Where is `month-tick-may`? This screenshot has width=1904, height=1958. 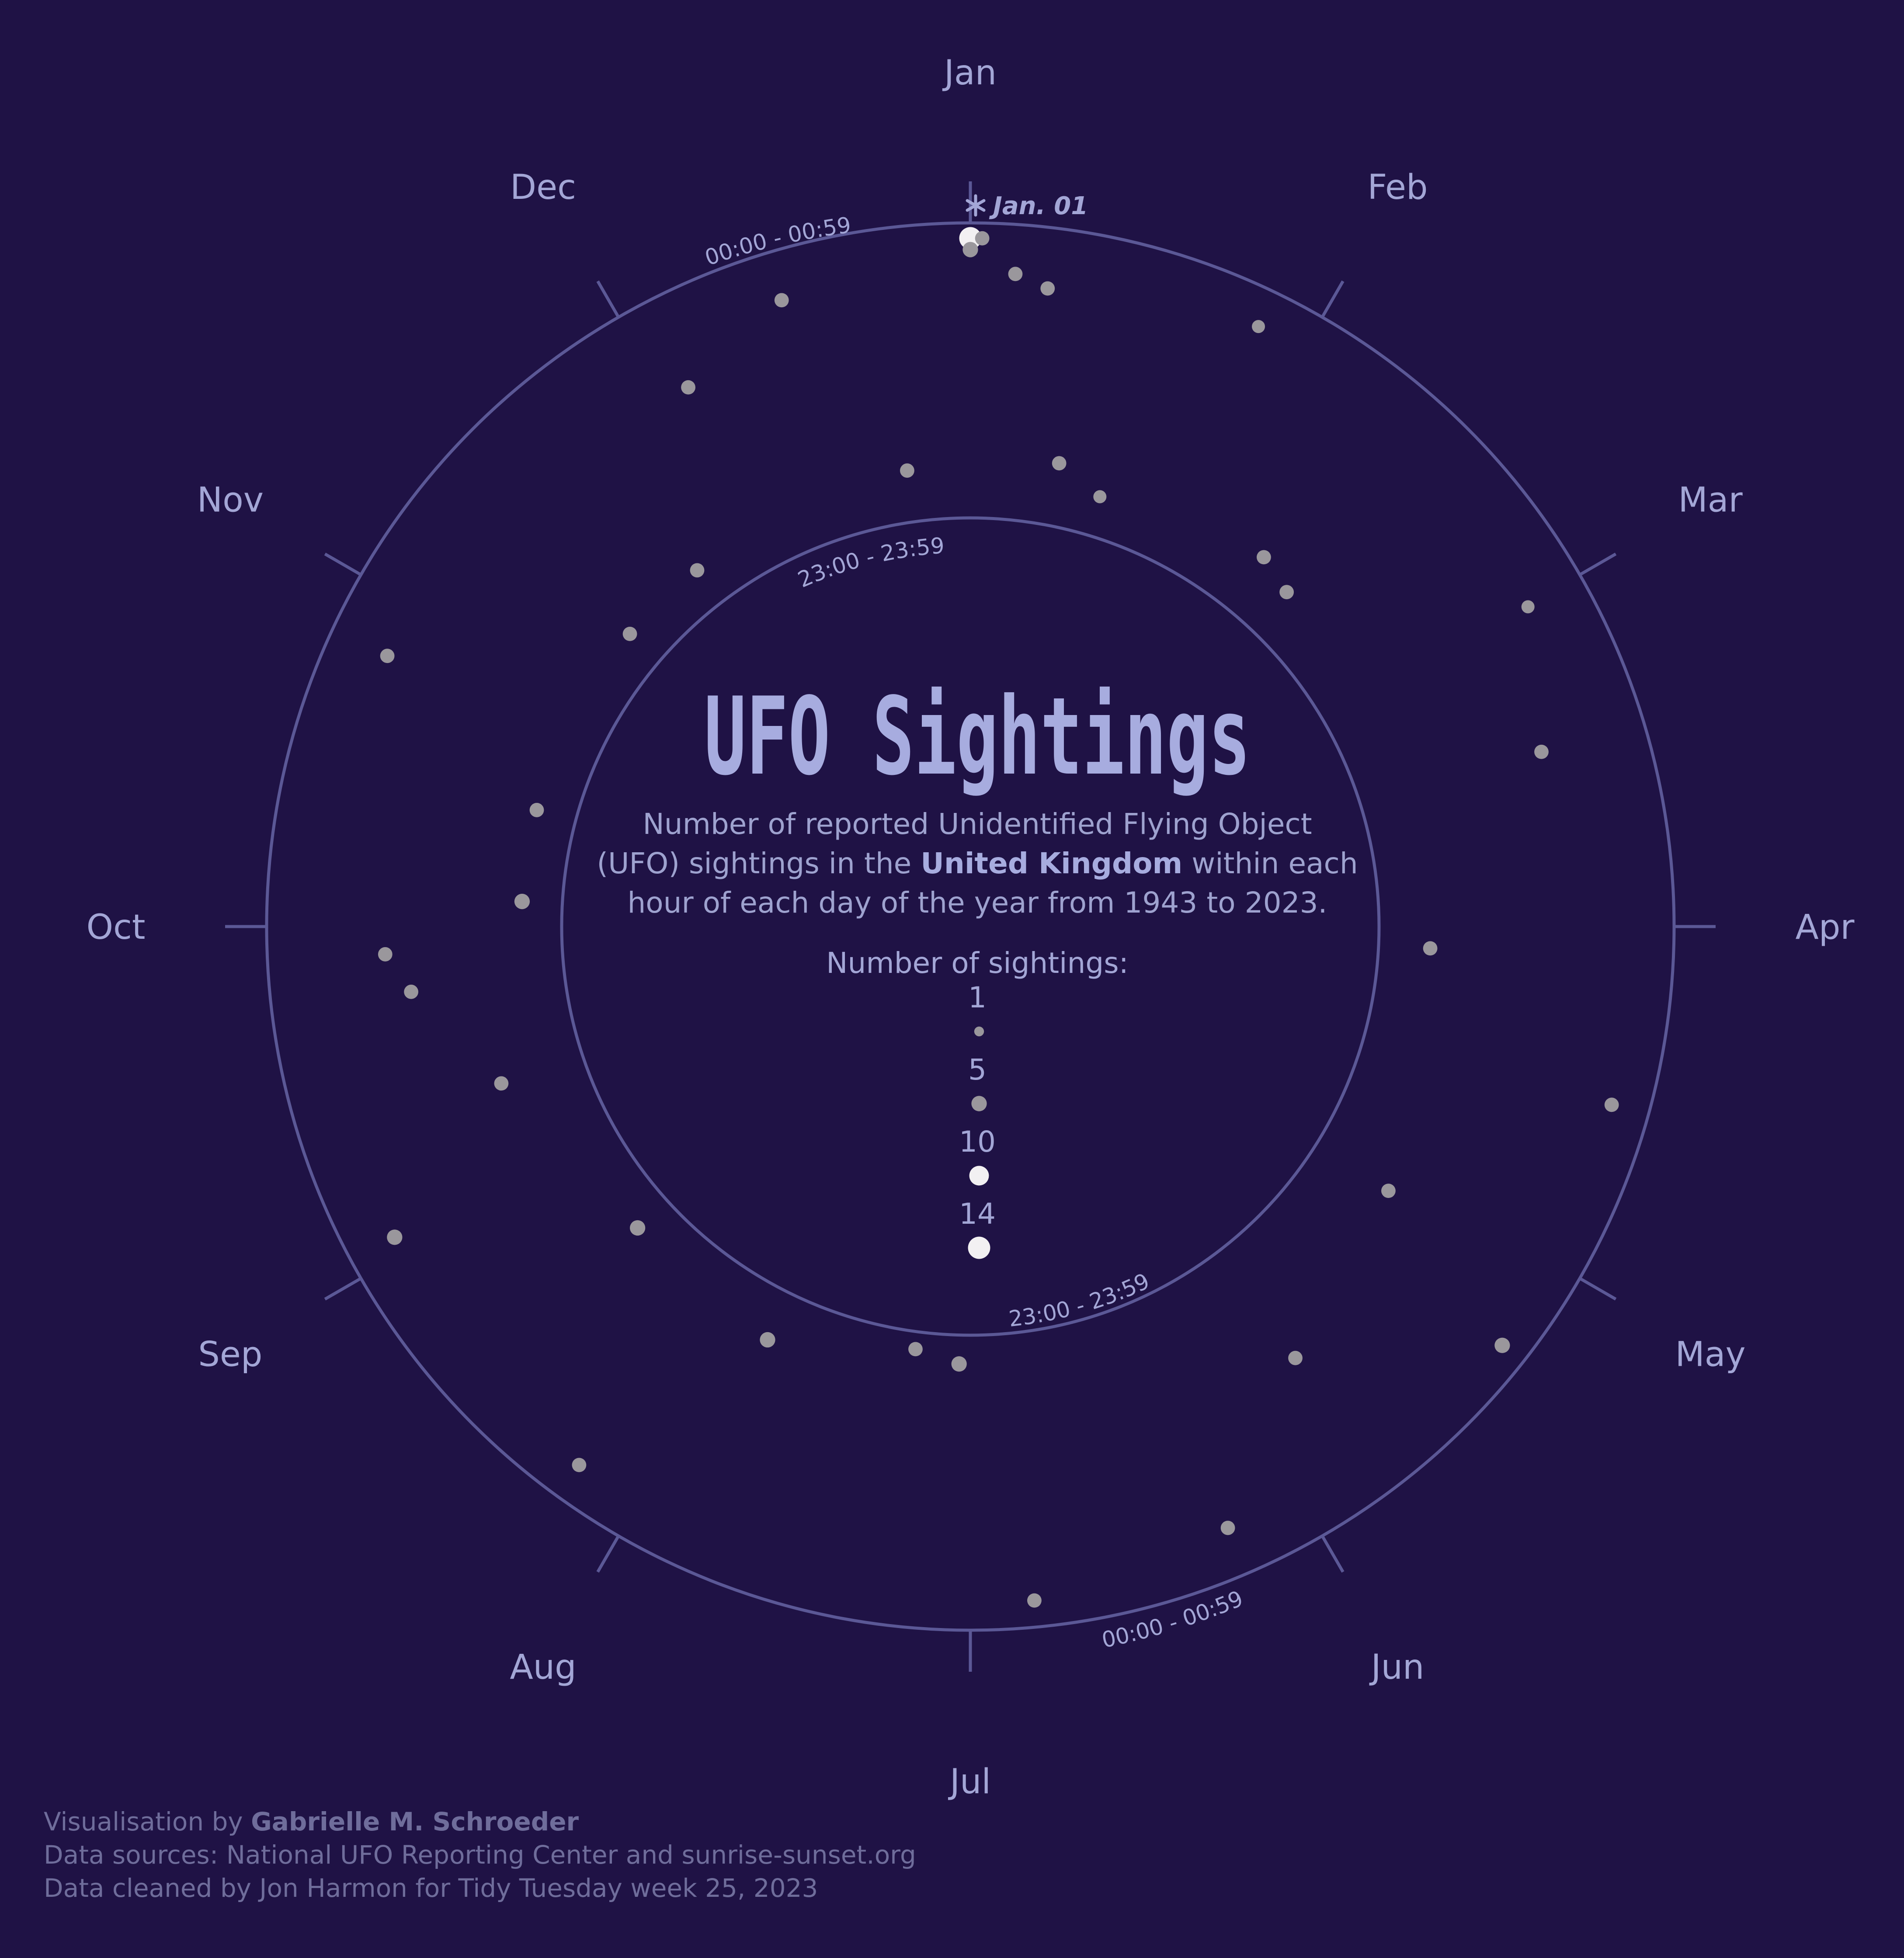
month-tick-may is located at coordinates (1598, 1289).